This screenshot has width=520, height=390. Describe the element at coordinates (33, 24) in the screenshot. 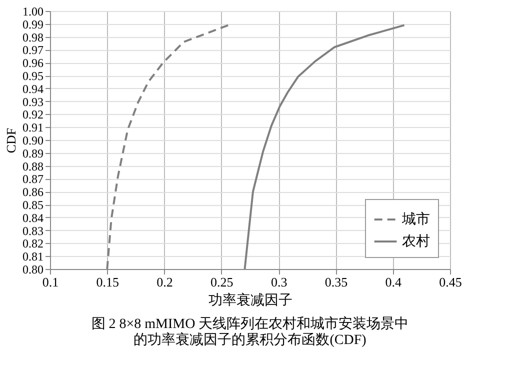

I see `y-tick-label: 0.99` at that location.